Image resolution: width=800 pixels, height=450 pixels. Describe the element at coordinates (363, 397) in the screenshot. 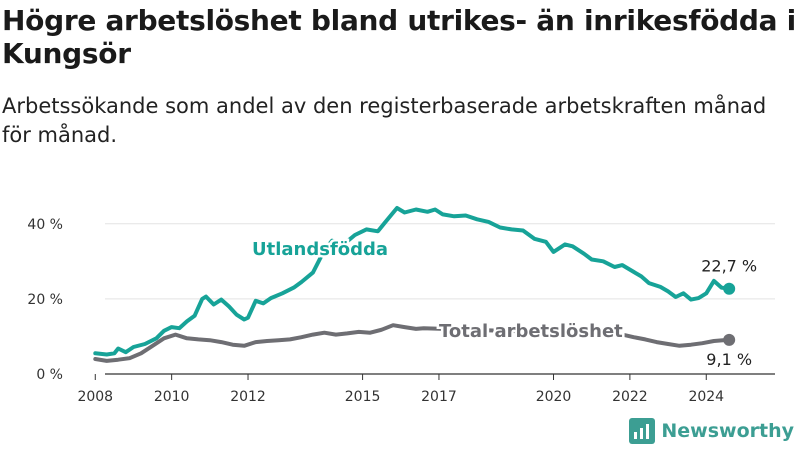

I see `x-tick-label: 2015` at that location.